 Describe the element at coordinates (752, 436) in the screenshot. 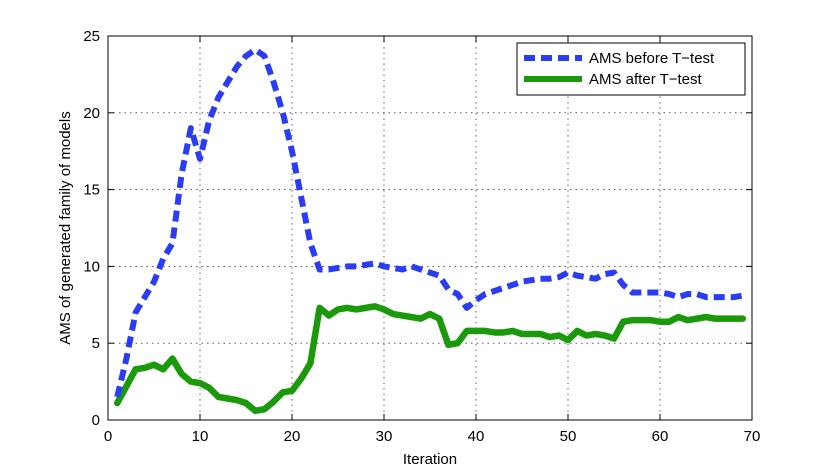

I see `x-tick-label: 70` at that location.